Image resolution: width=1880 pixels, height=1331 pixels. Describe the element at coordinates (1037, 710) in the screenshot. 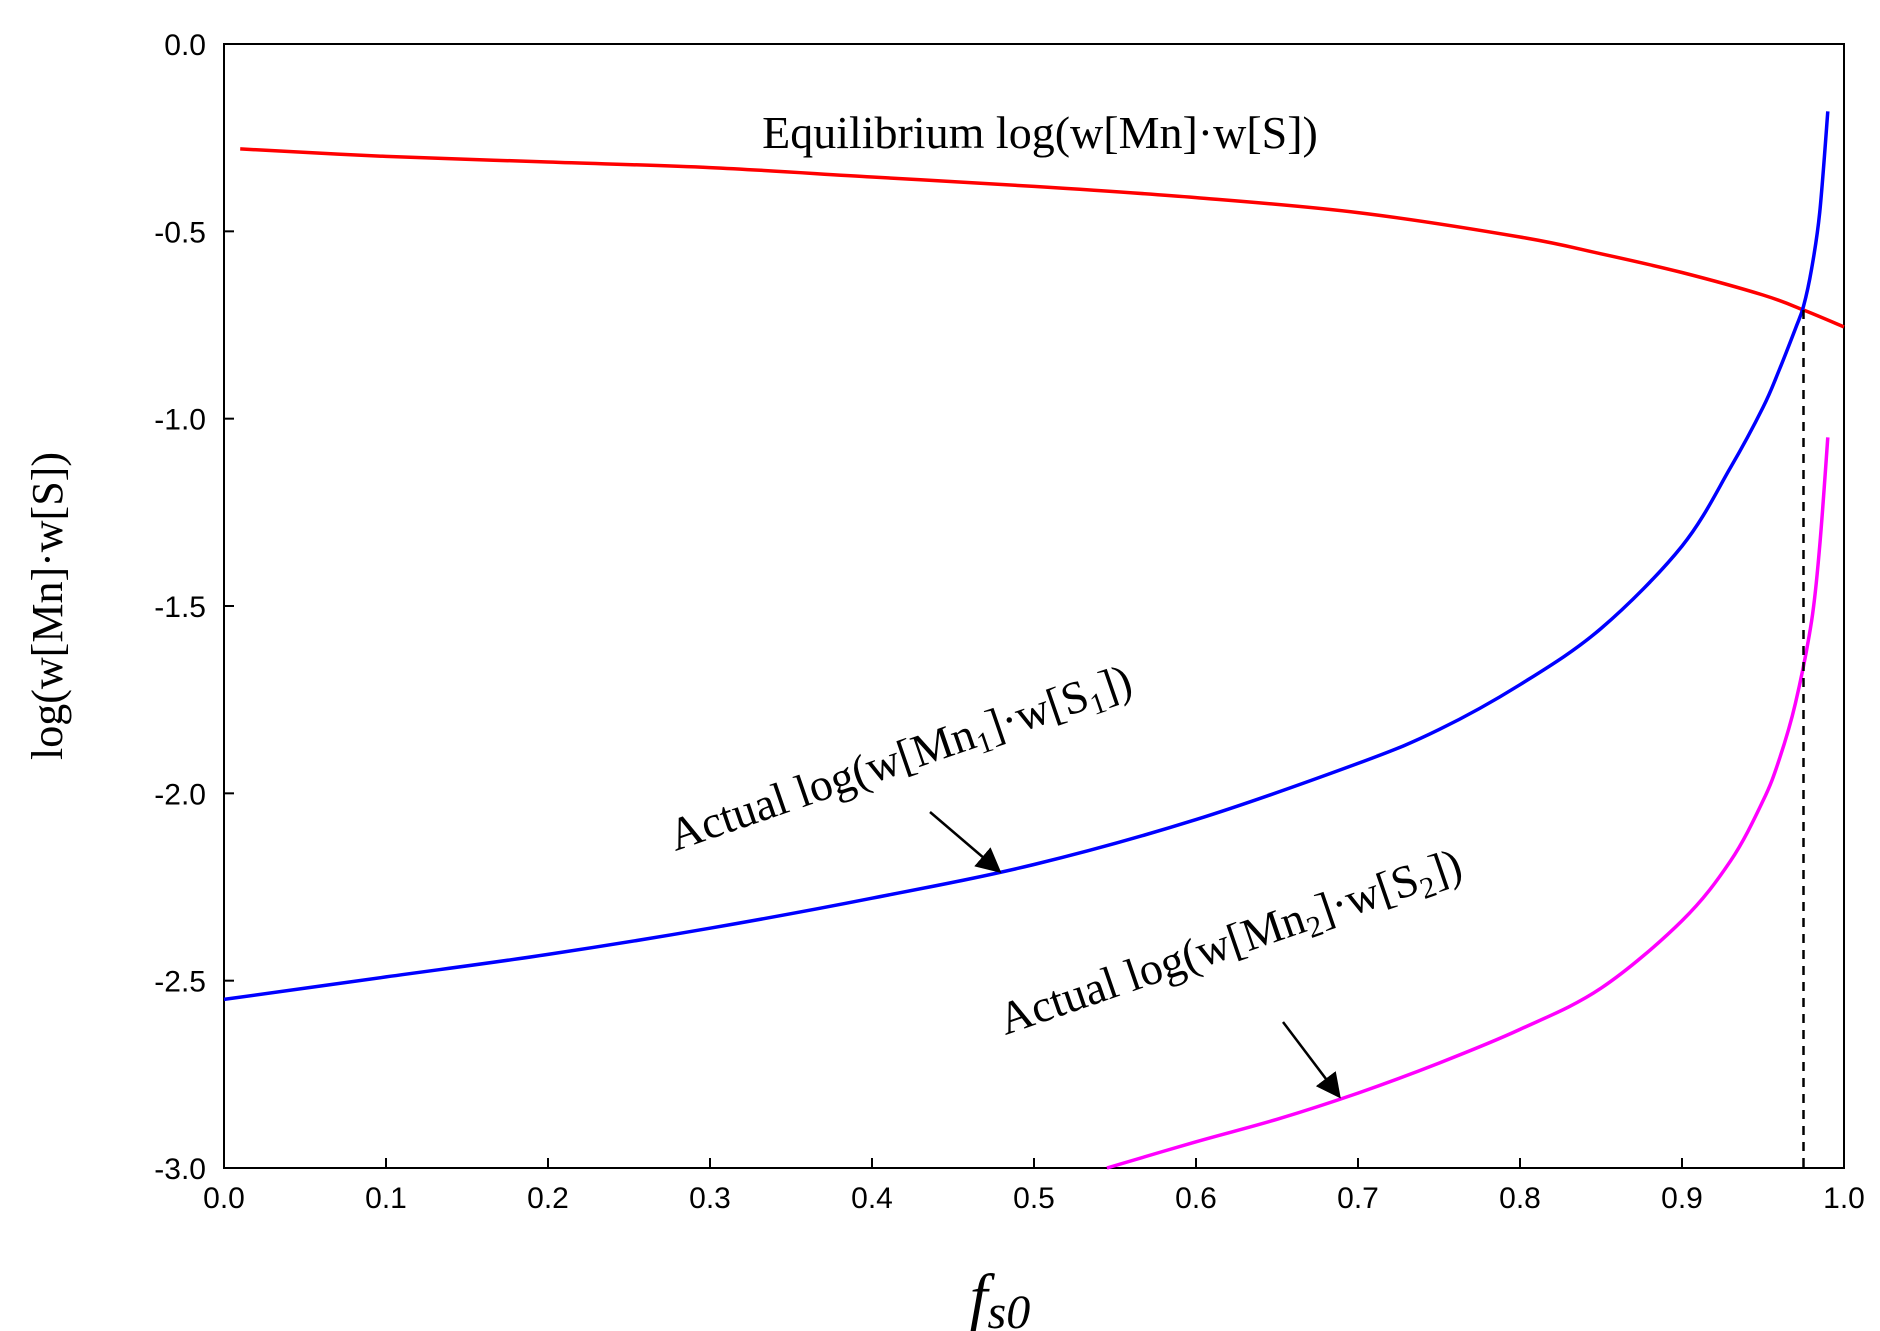

I see `annotation-actual-1-text-mid: ]·w[S` at that location.